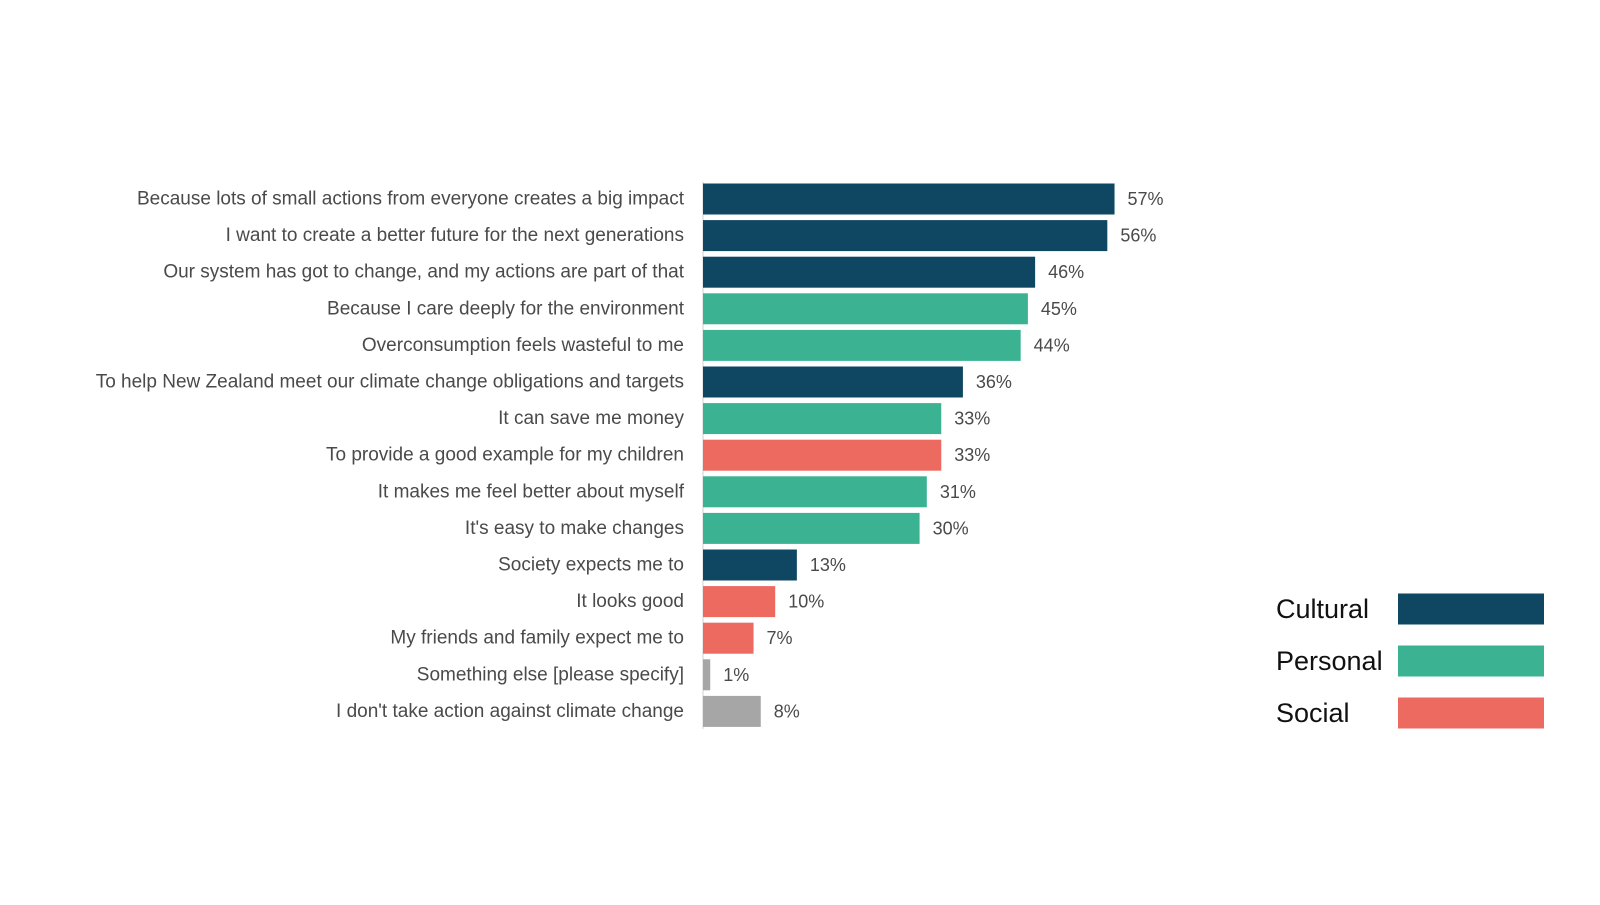 This screenshot has width=1600, height=905. What do you see at coordinates (951, 528) in the screenshot?
I see `value-label: 30%` at bounding box center [951, 528].